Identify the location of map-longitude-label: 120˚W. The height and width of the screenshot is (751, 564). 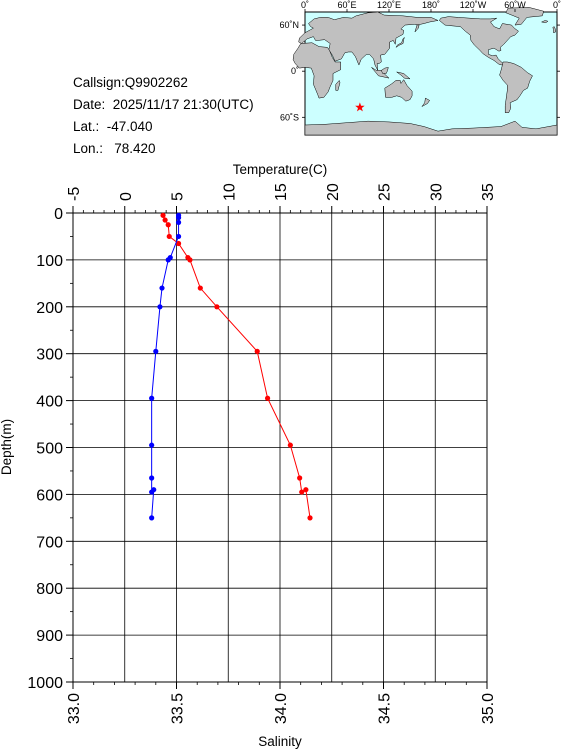
(473, 5).